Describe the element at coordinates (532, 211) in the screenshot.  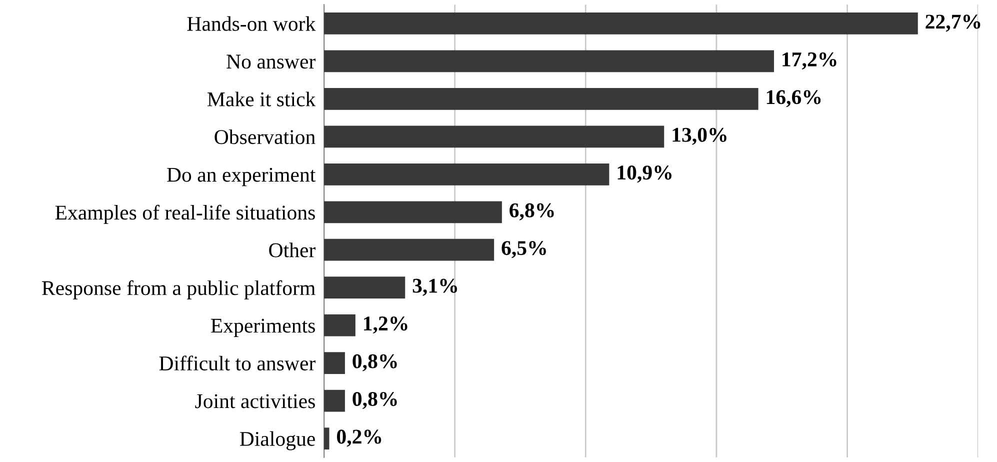
I see `data-label: 6,8%` at that location.